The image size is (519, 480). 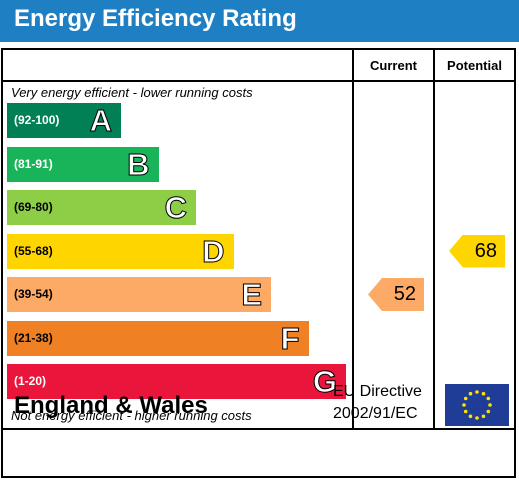 What do you see at coordinates (176, 382) in the screenshot?
I see `band-g: (1-20) G` at bounding box center [176, 382].